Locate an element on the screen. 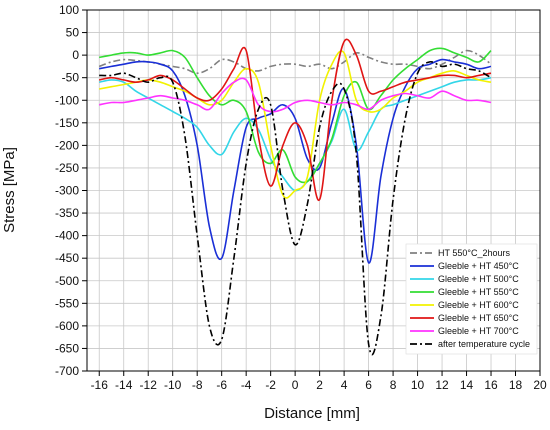 This screenshot has height=430, width=550. y-tick-label: -300 is located at coordinates (67, 191).